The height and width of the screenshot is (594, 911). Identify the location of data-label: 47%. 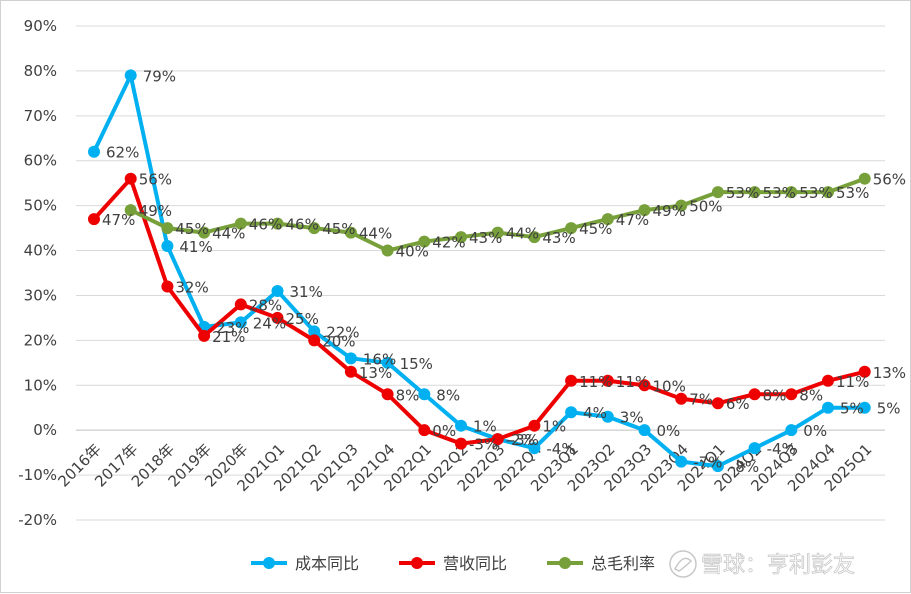
(118, 220).